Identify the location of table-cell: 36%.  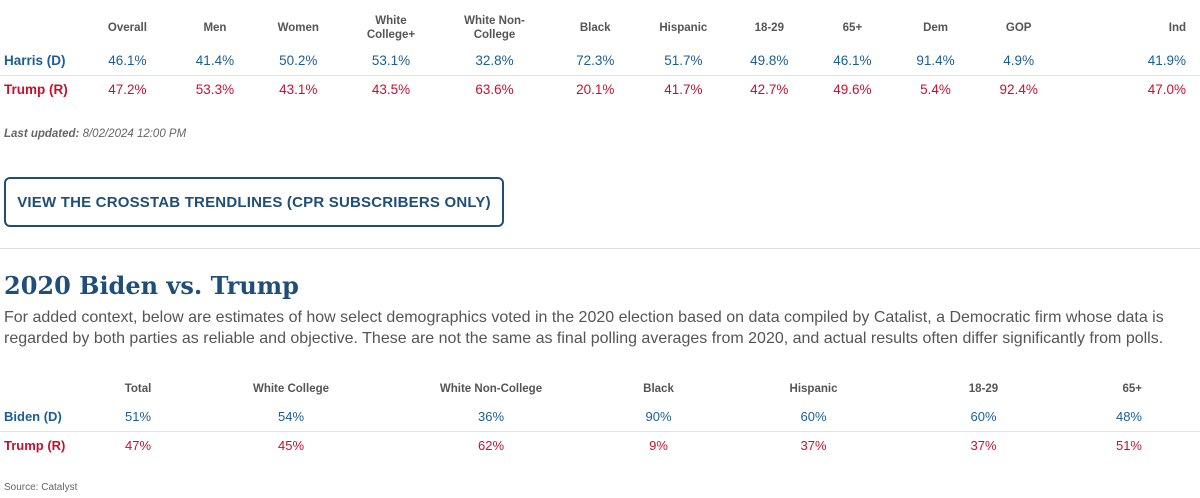
(491, 417).